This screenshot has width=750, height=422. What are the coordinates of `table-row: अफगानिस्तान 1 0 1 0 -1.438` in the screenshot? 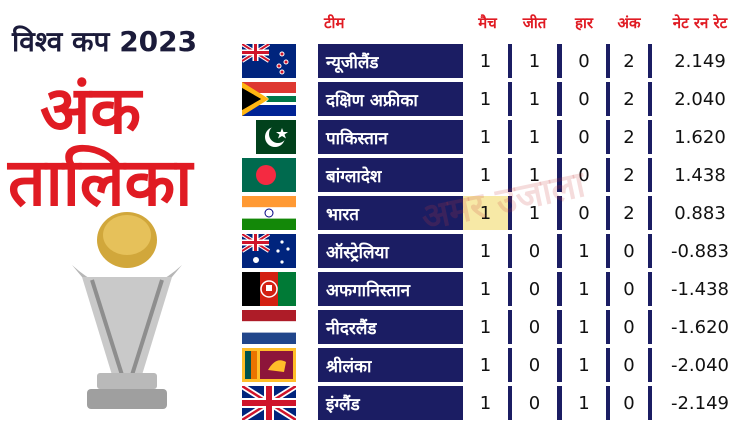 It's located at (494, 288).